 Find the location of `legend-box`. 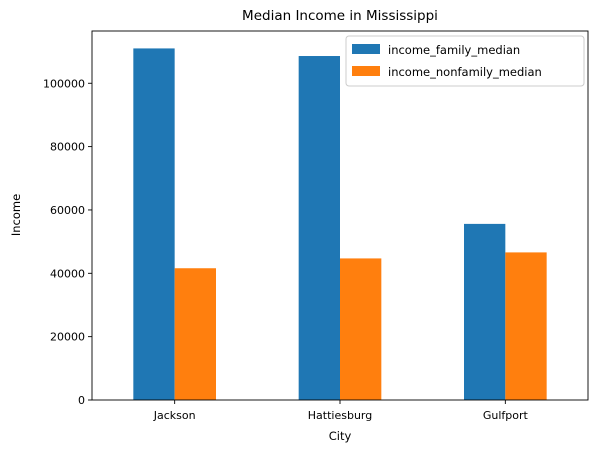

legend-box is located at coordinates (465, 61).